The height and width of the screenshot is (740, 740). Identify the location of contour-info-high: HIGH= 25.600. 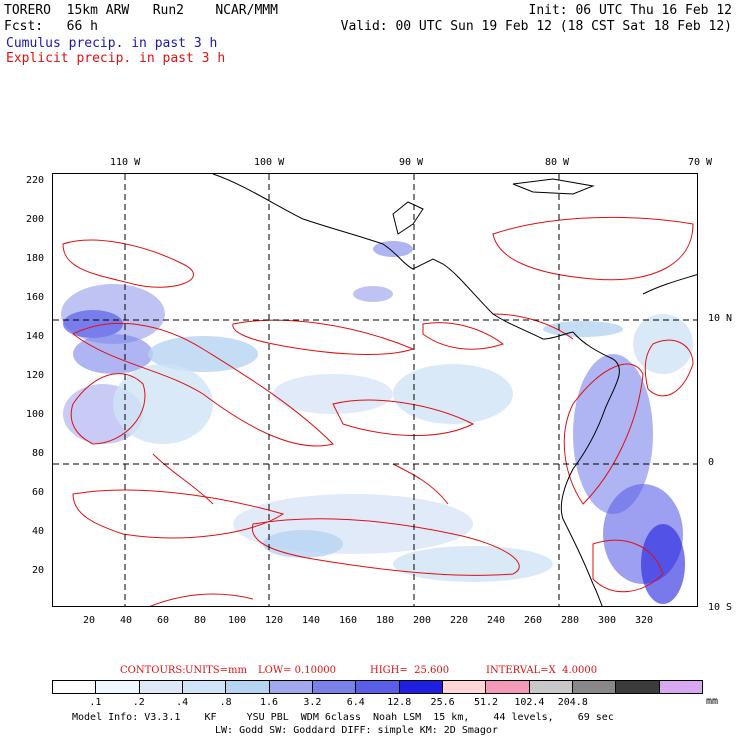
(410, 670).